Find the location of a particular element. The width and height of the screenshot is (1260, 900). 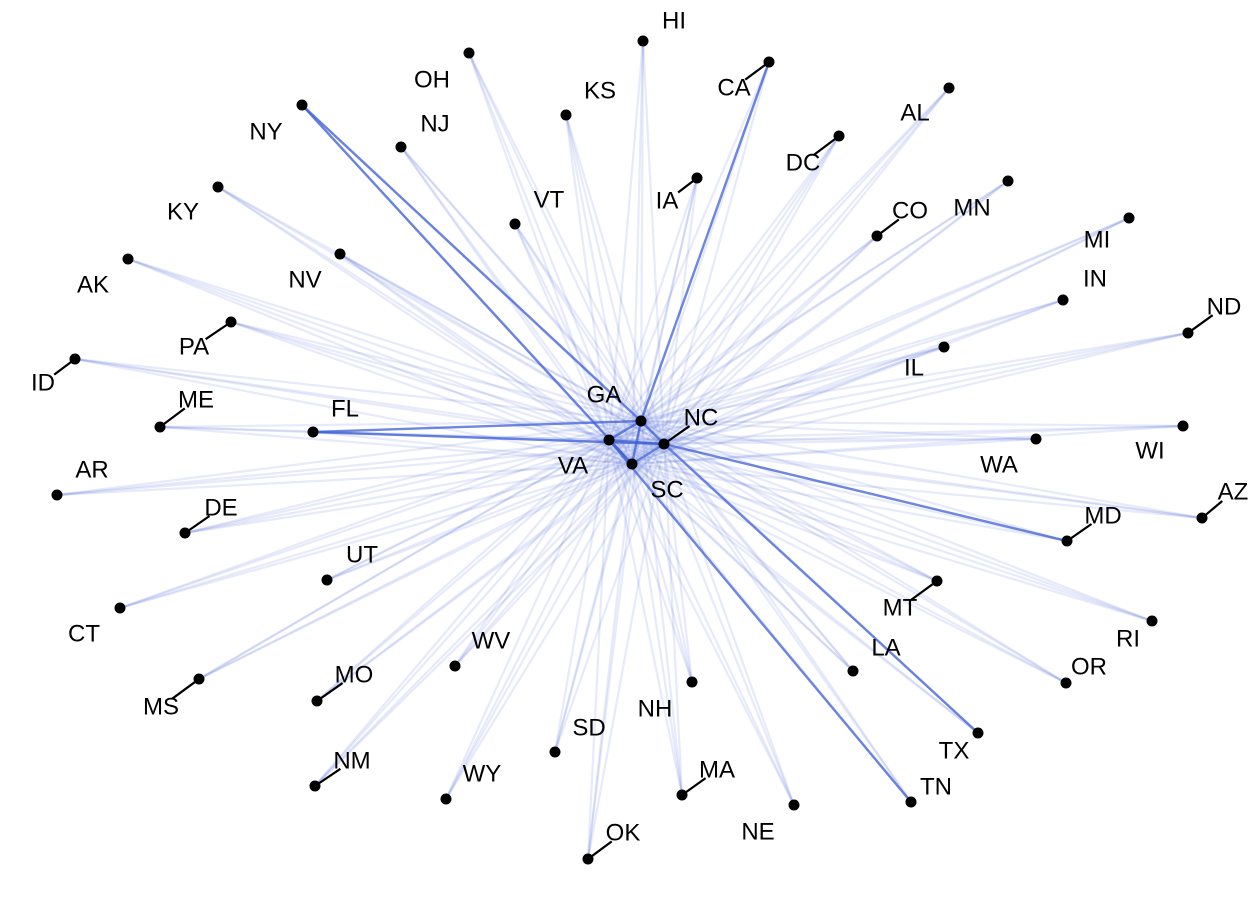

edge-NE-VA is located at coordinates (701, 622).